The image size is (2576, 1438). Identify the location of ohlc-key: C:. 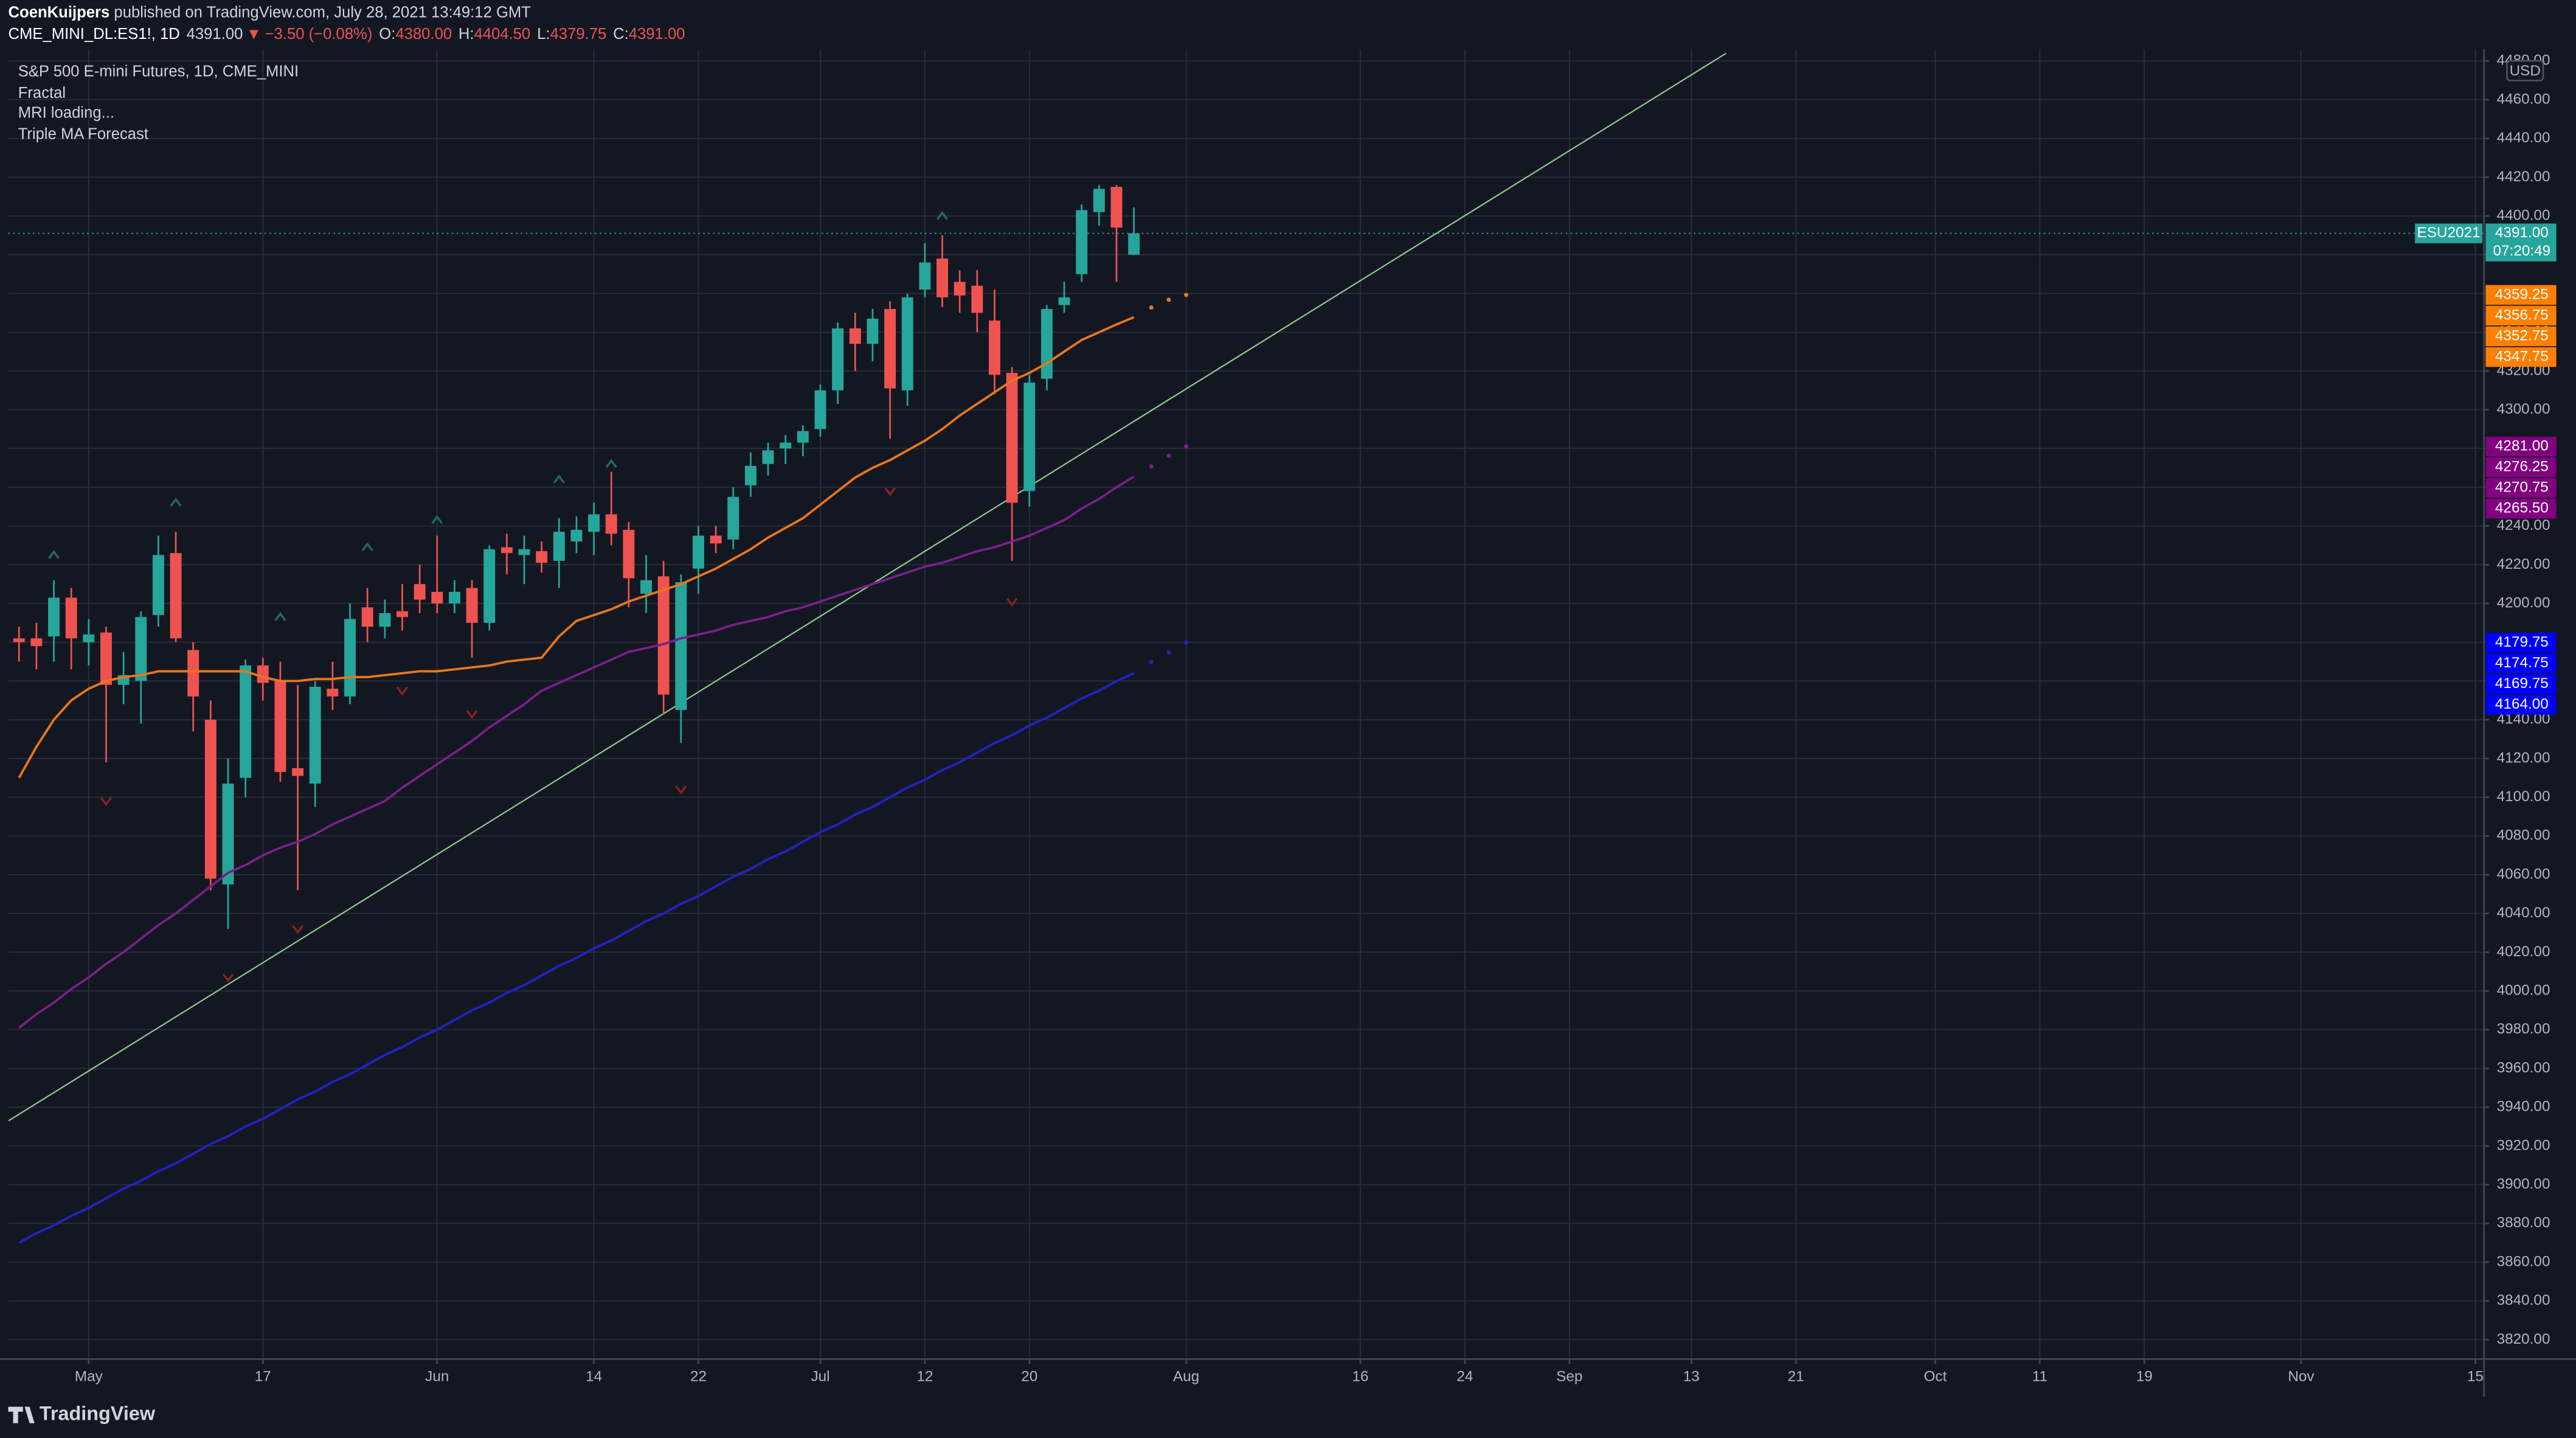
(621, 34).